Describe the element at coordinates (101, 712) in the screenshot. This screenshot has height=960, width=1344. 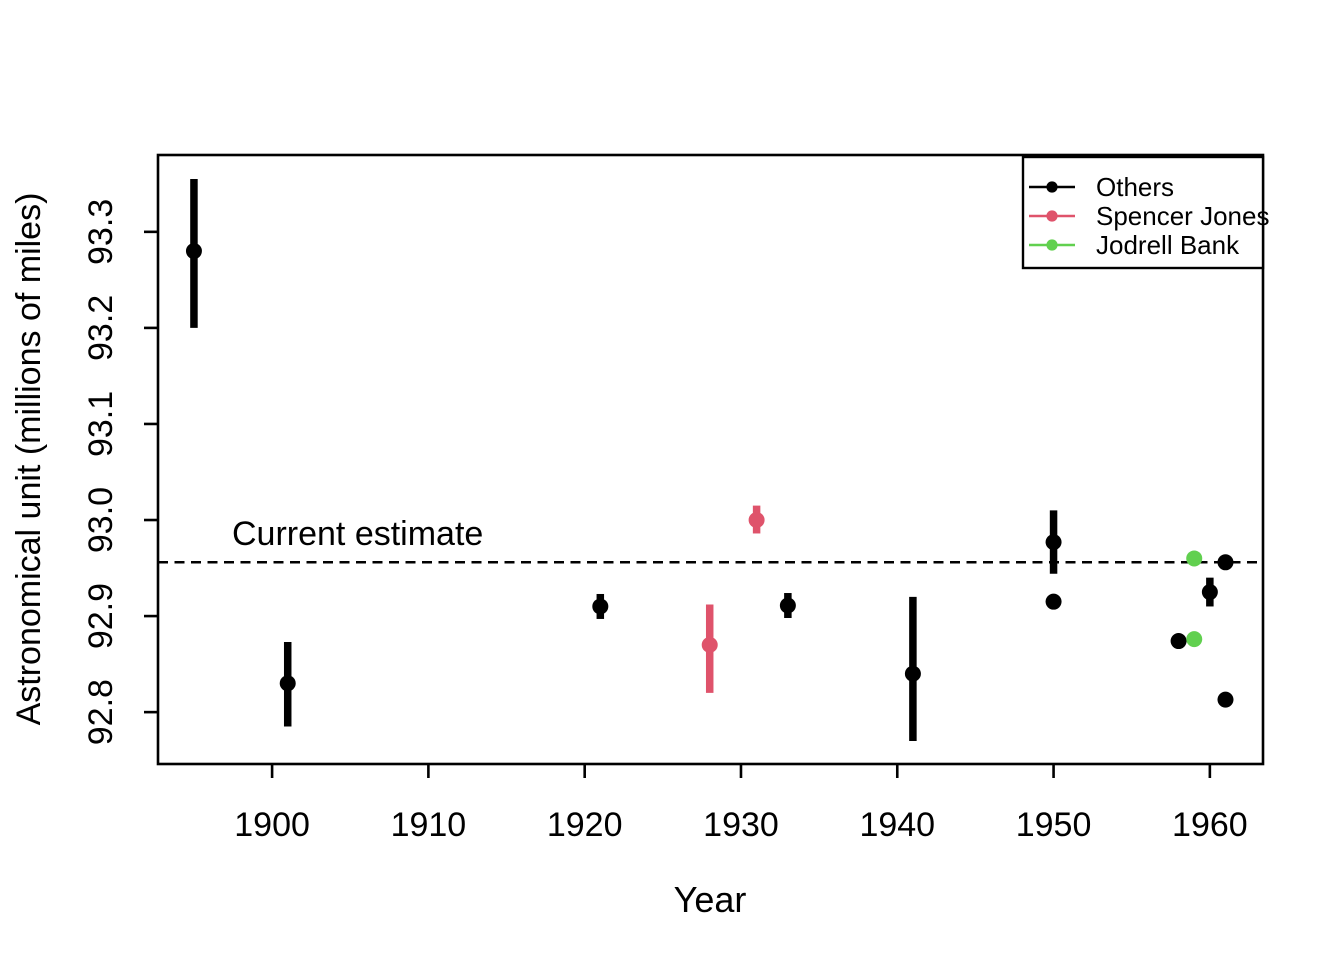
I see `y-tick-label: 92.8` at that location.